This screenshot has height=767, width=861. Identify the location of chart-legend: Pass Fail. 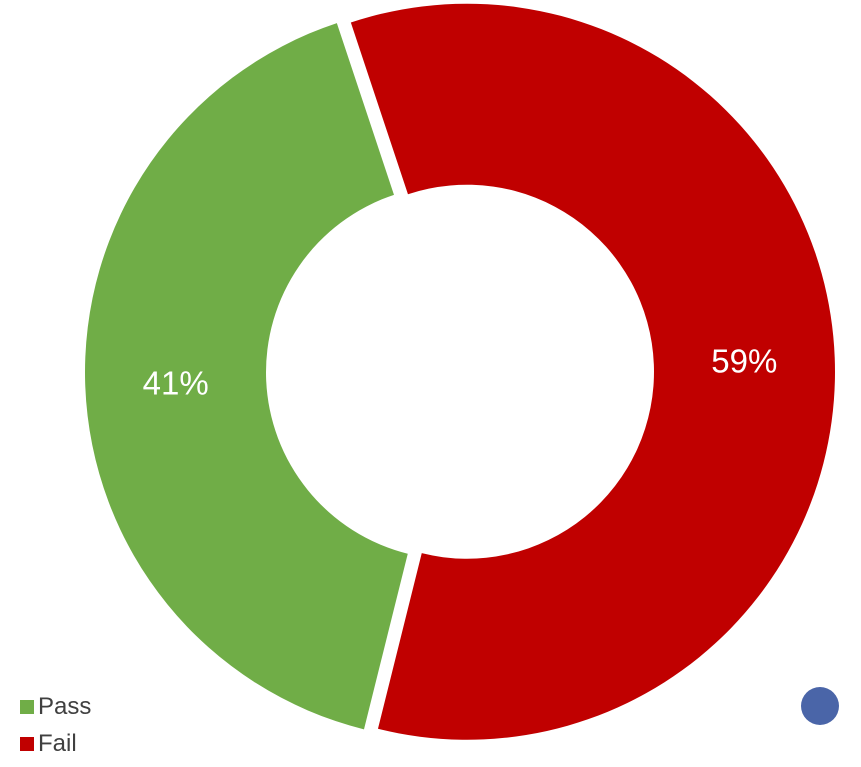
(55, 725).